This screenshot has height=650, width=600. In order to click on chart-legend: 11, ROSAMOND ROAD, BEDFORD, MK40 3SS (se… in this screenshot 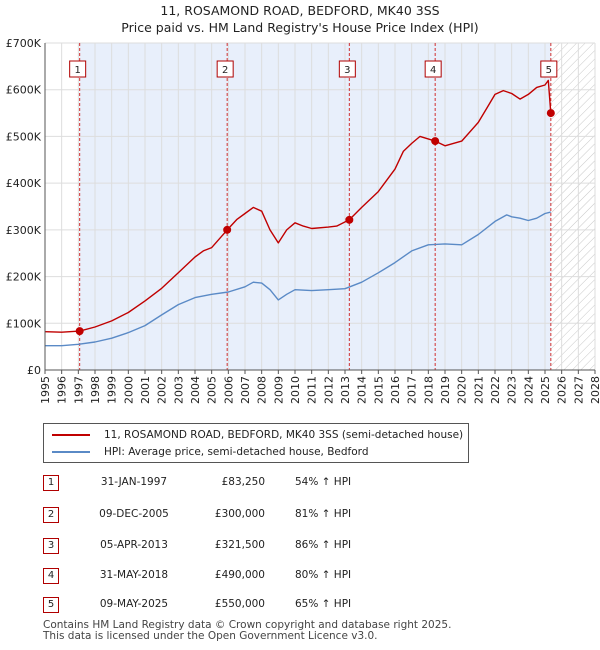, I will do `click(256, 443)`.